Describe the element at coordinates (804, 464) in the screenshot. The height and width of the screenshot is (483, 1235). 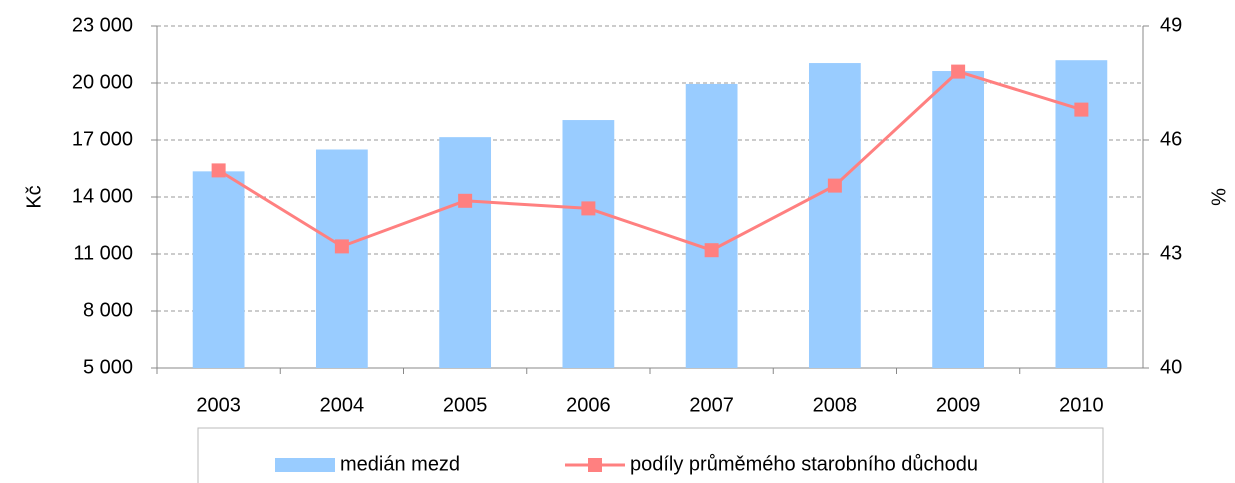
I see `legend-label: podíly průměmého starobního důchodu` at that location.